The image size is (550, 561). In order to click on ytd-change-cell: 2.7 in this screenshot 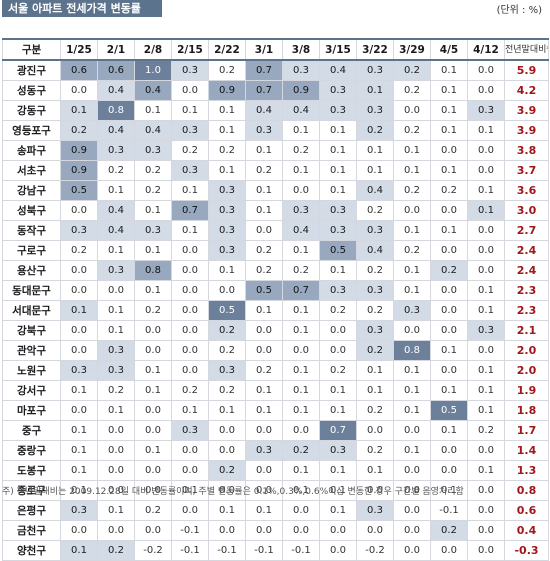, I will do `click(526, 230)`.